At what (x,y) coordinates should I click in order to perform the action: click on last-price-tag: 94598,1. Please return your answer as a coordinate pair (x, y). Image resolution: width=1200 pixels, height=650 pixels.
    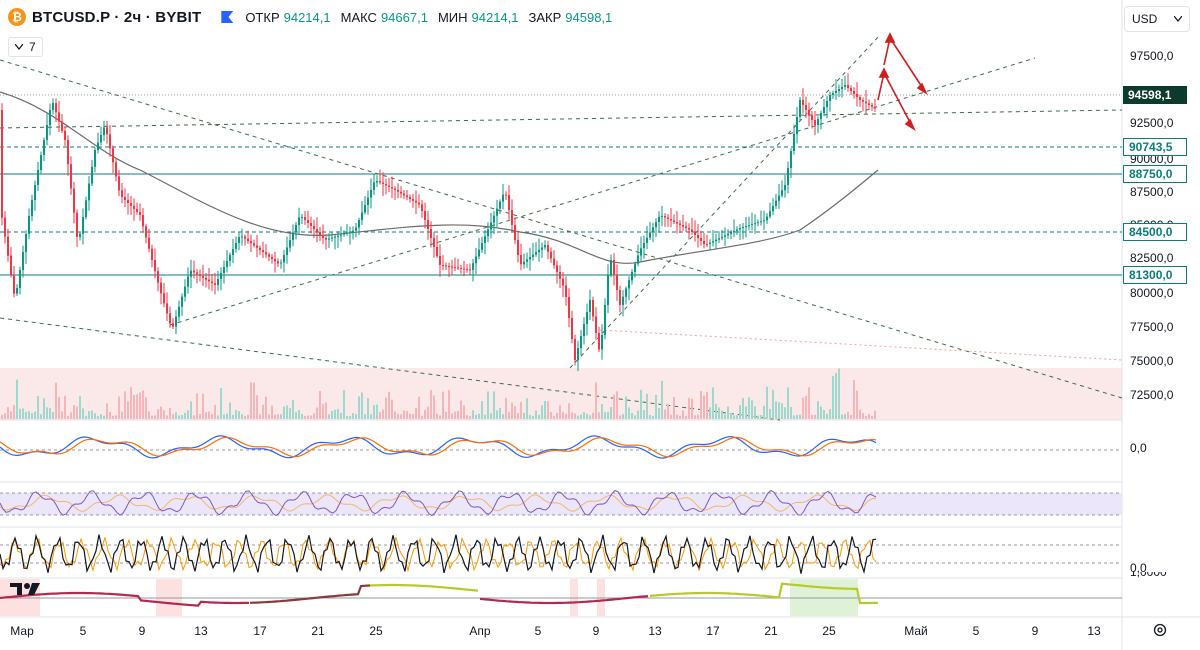
    Looking at the image, I should click on (1155, 95).